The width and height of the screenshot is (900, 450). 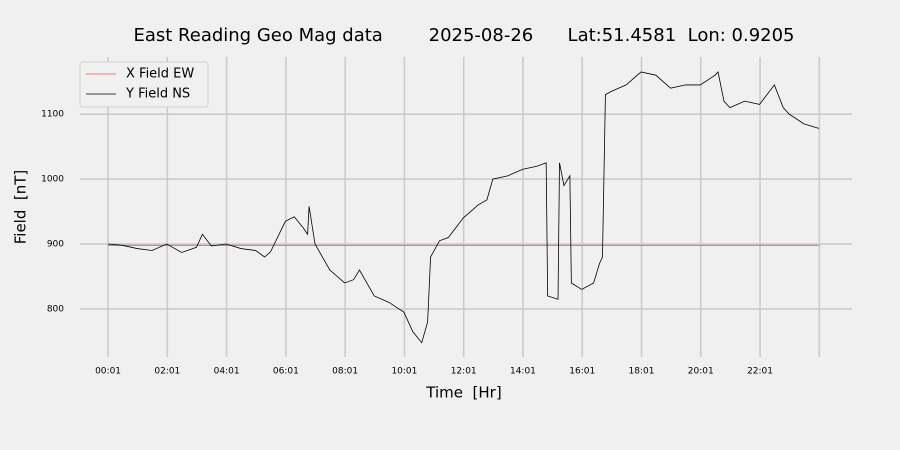 What do you see at coordinates (21, 207) in the screenshot?
I see `y-axis-label: Field [nT]` at bounding box center [21, 207].